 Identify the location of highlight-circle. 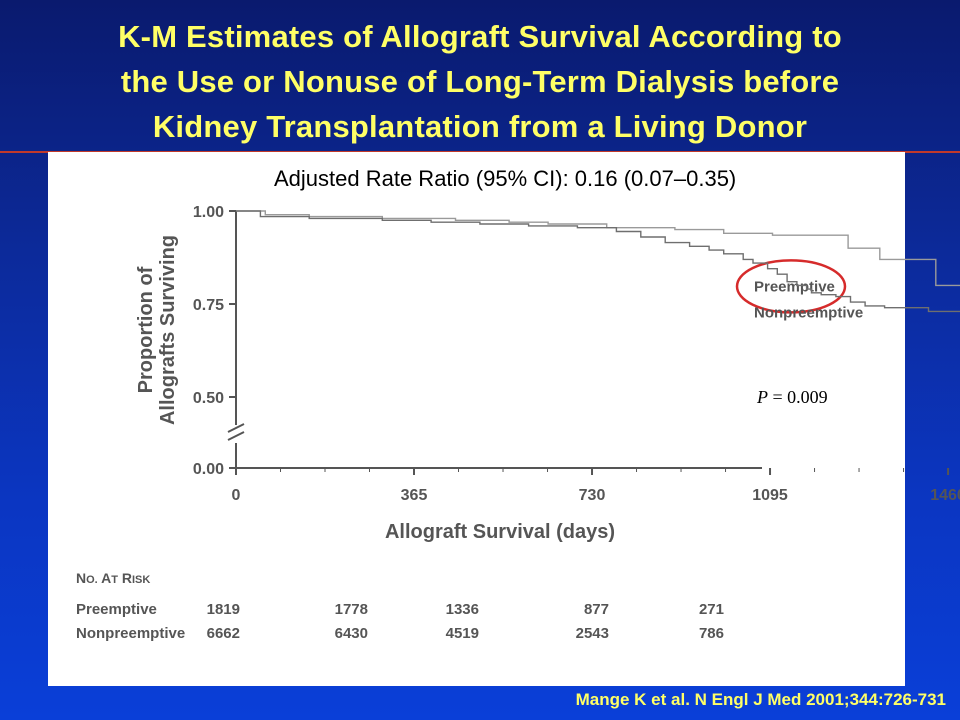
(791, 286).